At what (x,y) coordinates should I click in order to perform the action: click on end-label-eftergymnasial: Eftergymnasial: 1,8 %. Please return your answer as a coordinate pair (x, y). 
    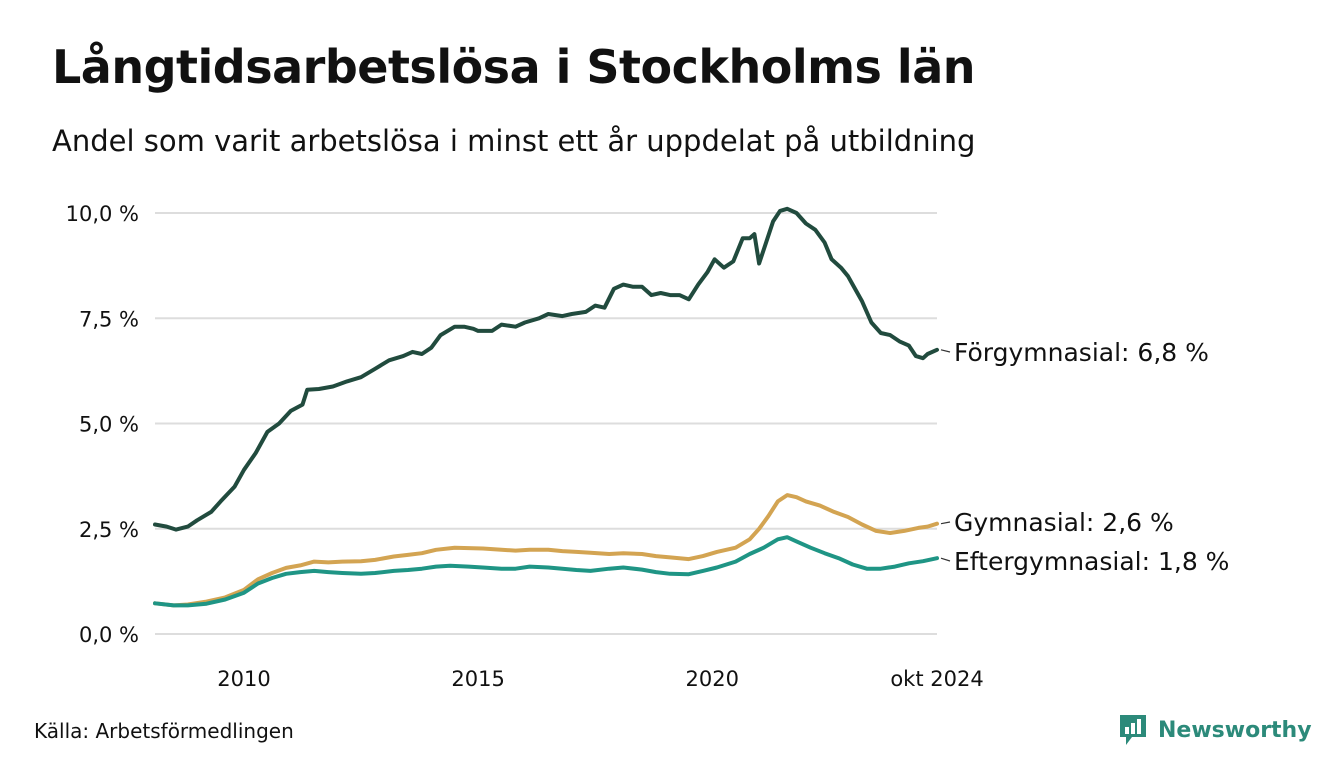
    Looking at the image, I should click on (1091, 561).